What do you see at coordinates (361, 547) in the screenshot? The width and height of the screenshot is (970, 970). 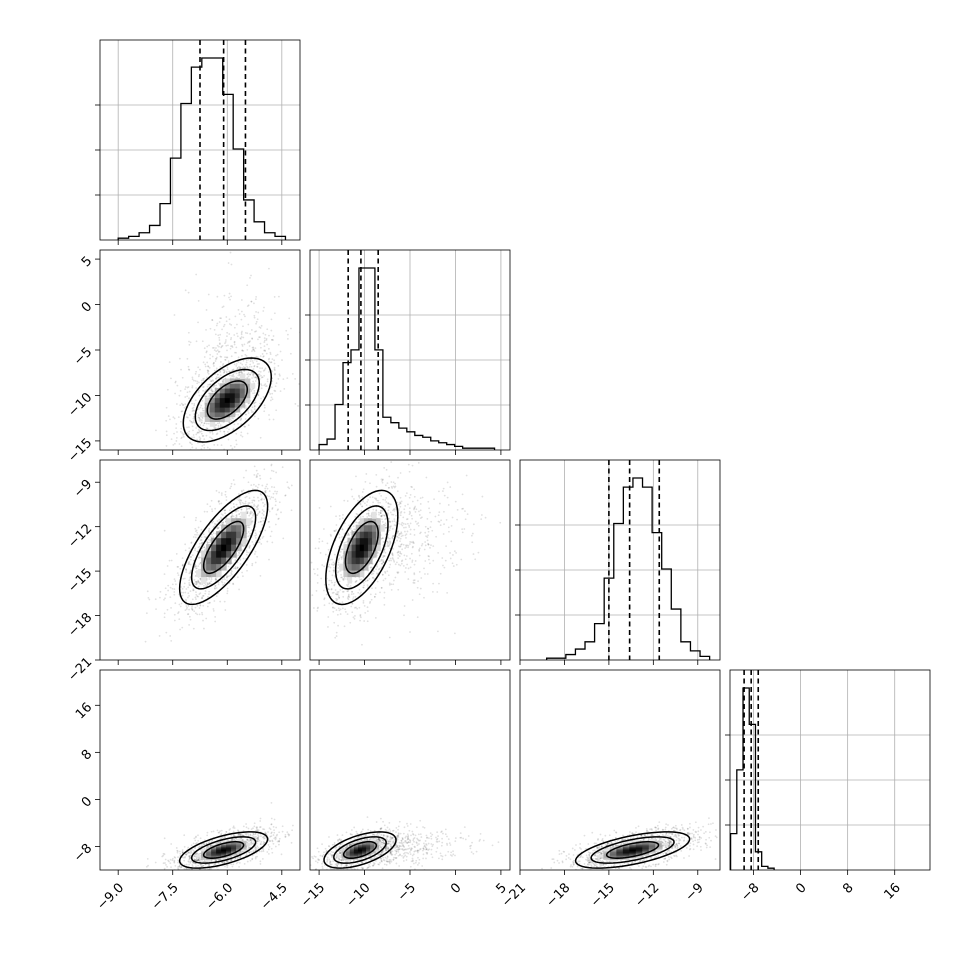 I see `contour-line` at bounding box center [361, 547].